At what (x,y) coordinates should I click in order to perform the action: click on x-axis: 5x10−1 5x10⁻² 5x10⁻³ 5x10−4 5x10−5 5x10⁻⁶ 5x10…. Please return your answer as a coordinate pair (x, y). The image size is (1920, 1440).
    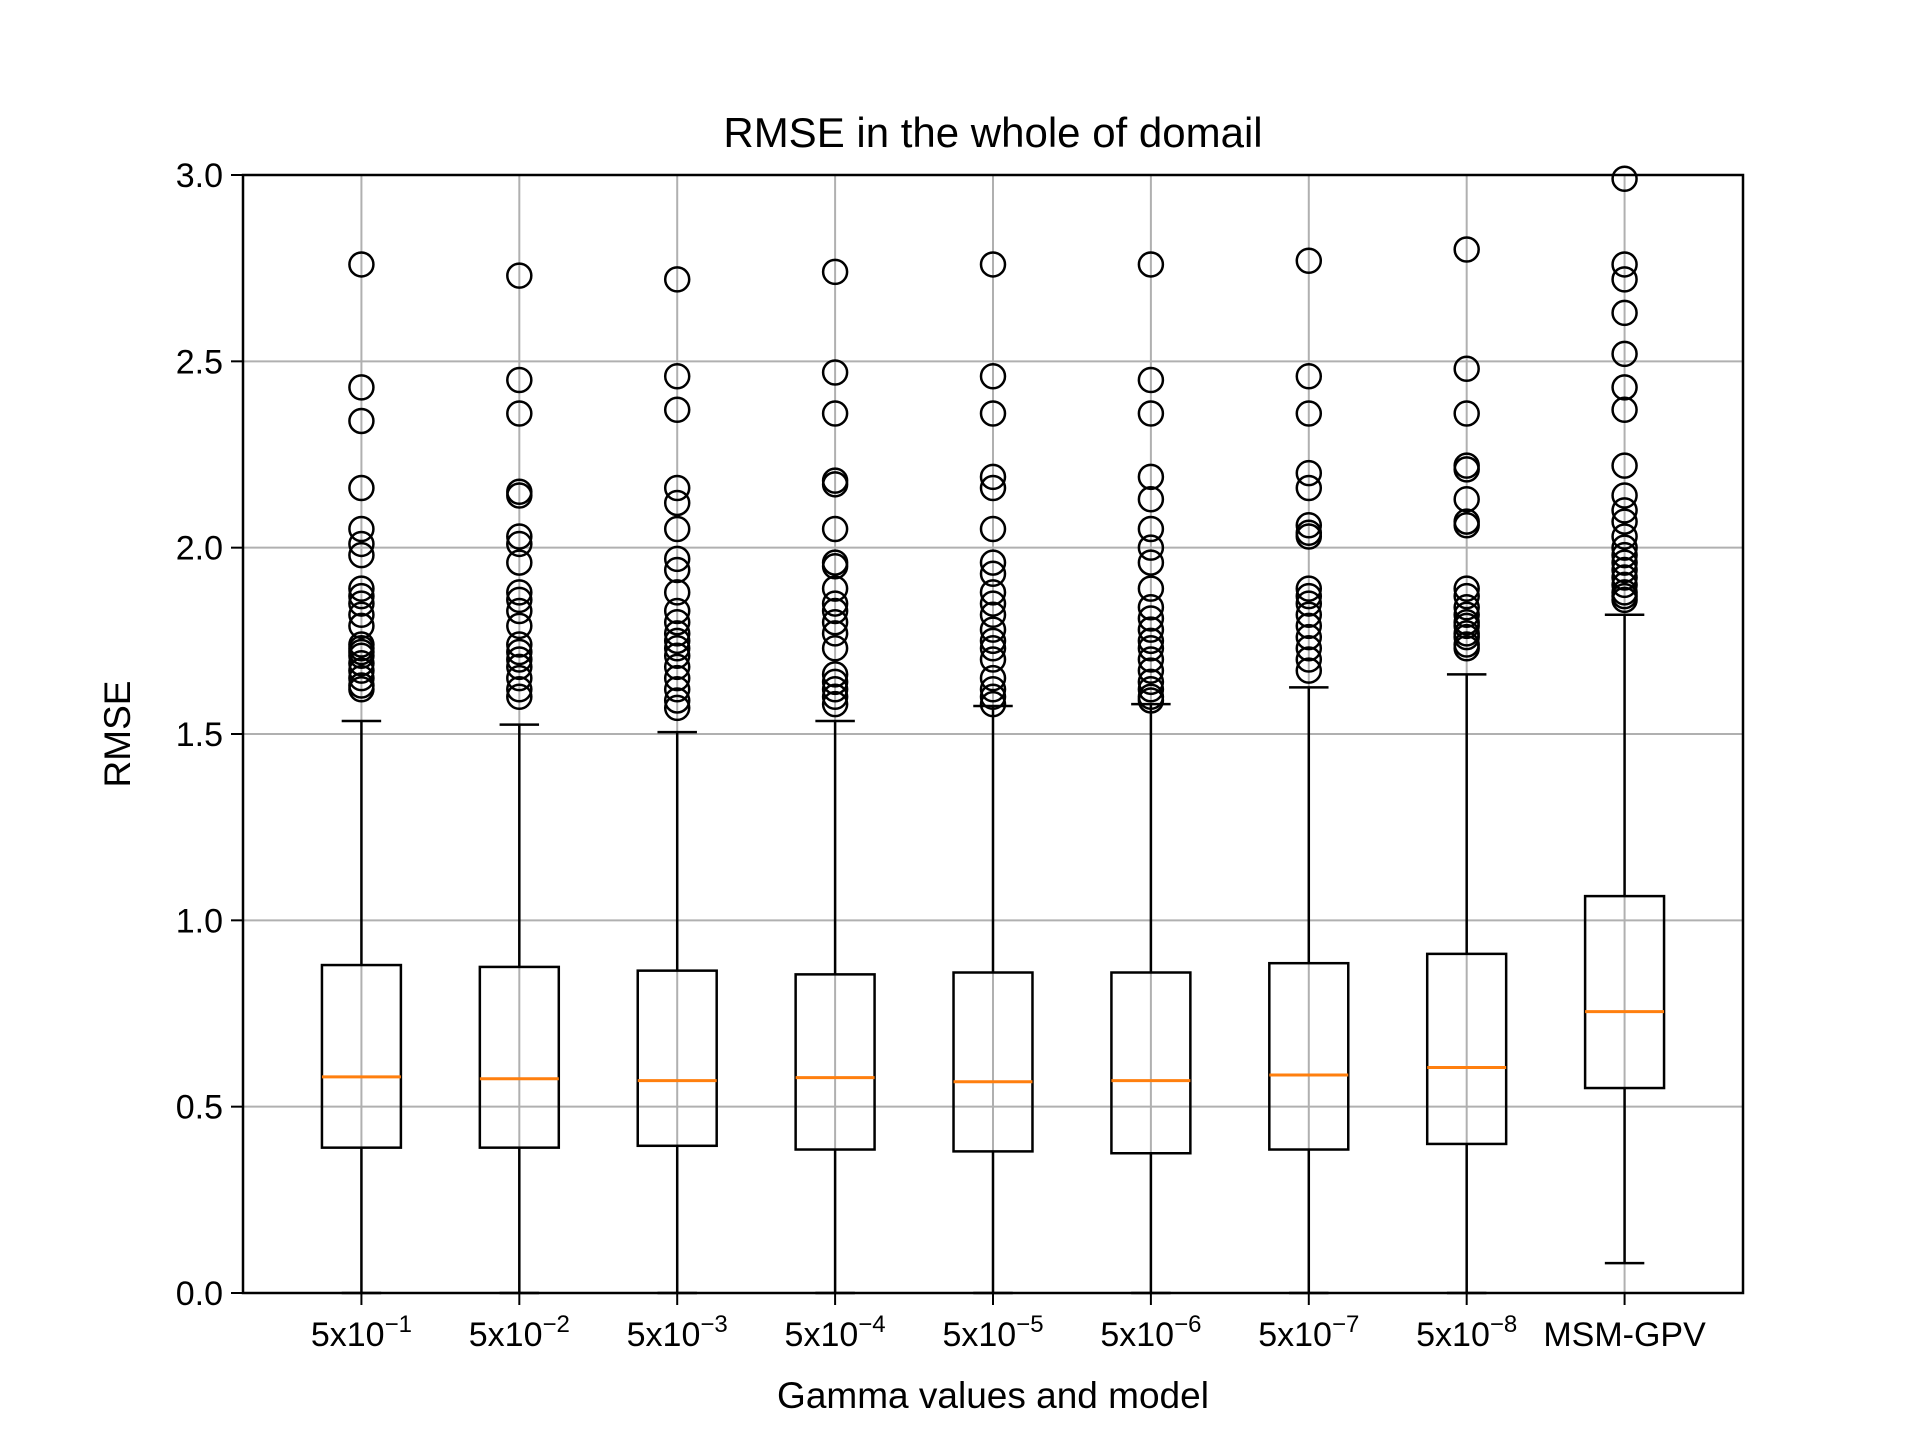
    Looking at the image, I should click on (1008, 1323).